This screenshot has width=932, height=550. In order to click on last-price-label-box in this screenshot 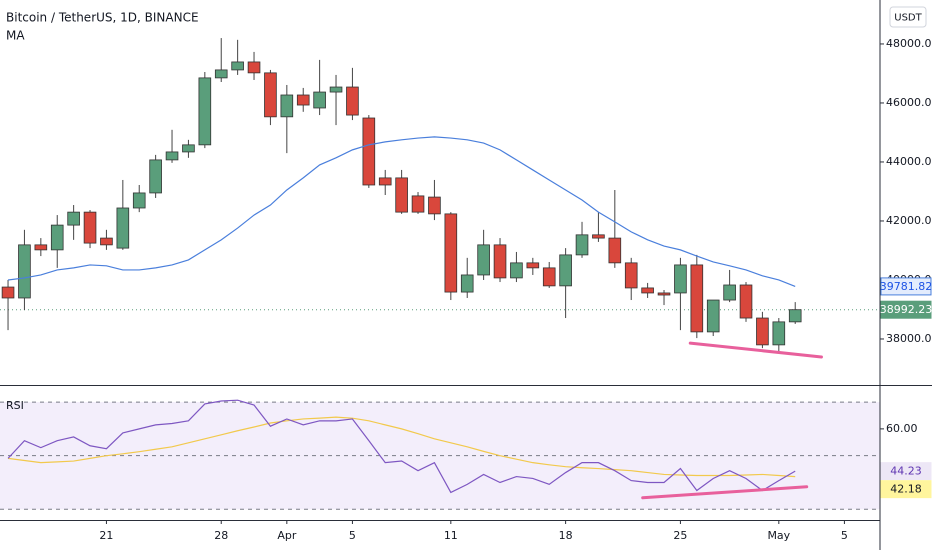, I will do `click(906, 309)`.